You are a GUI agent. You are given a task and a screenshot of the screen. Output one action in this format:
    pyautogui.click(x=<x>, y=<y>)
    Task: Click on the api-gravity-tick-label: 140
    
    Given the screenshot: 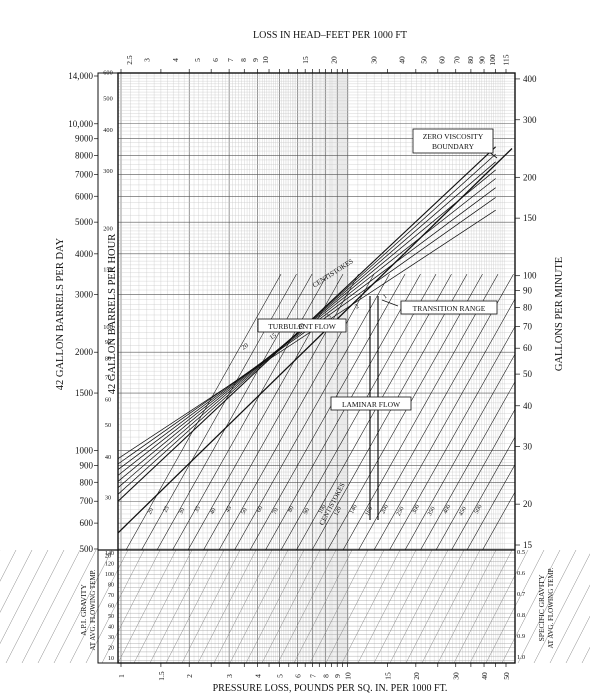 What is the action you would take?
    pyautogui.click(x=109, y=554)
    